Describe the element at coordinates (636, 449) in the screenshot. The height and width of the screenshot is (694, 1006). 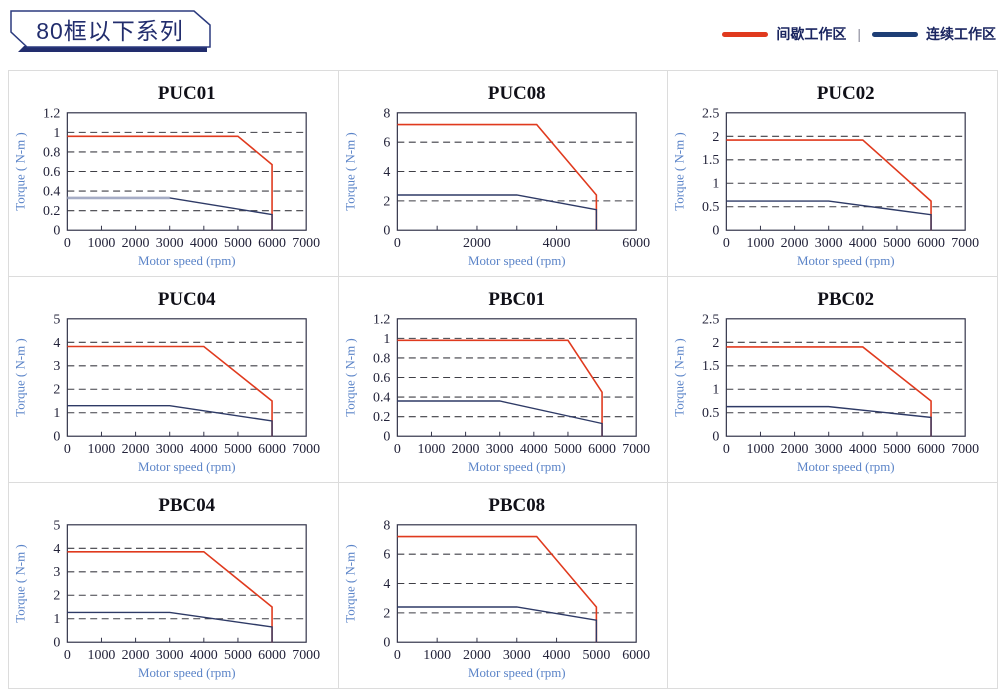
I see `x-tick-label: 7000` at that location.